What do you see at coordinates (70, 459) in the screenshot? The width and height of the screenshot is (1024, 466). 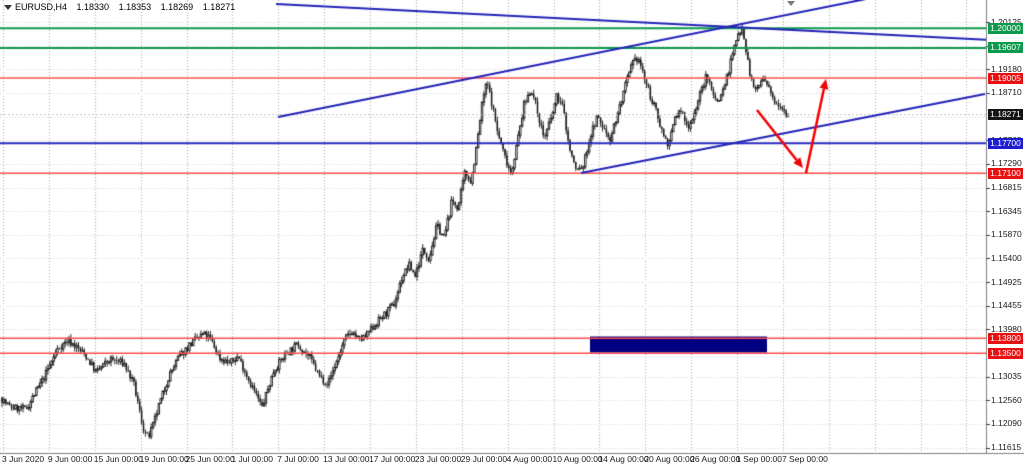 I see `time-tick-label: 9 Jun 00:00` at bounding box center [70, 459].